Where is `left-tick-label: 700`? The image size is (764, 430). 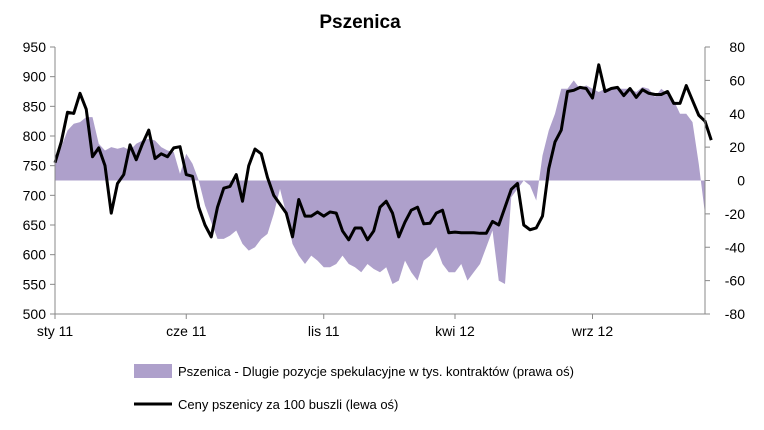
left-tick-label: 700 is located at coordinates (35, 195).